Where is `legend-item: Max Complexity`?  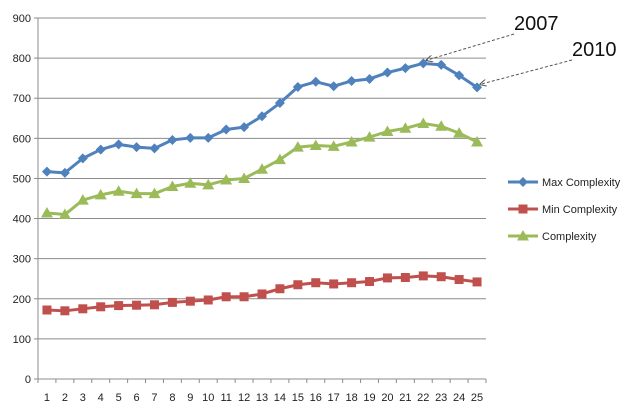
legend-item: Max Complexity is located at coordinates (564, 183).